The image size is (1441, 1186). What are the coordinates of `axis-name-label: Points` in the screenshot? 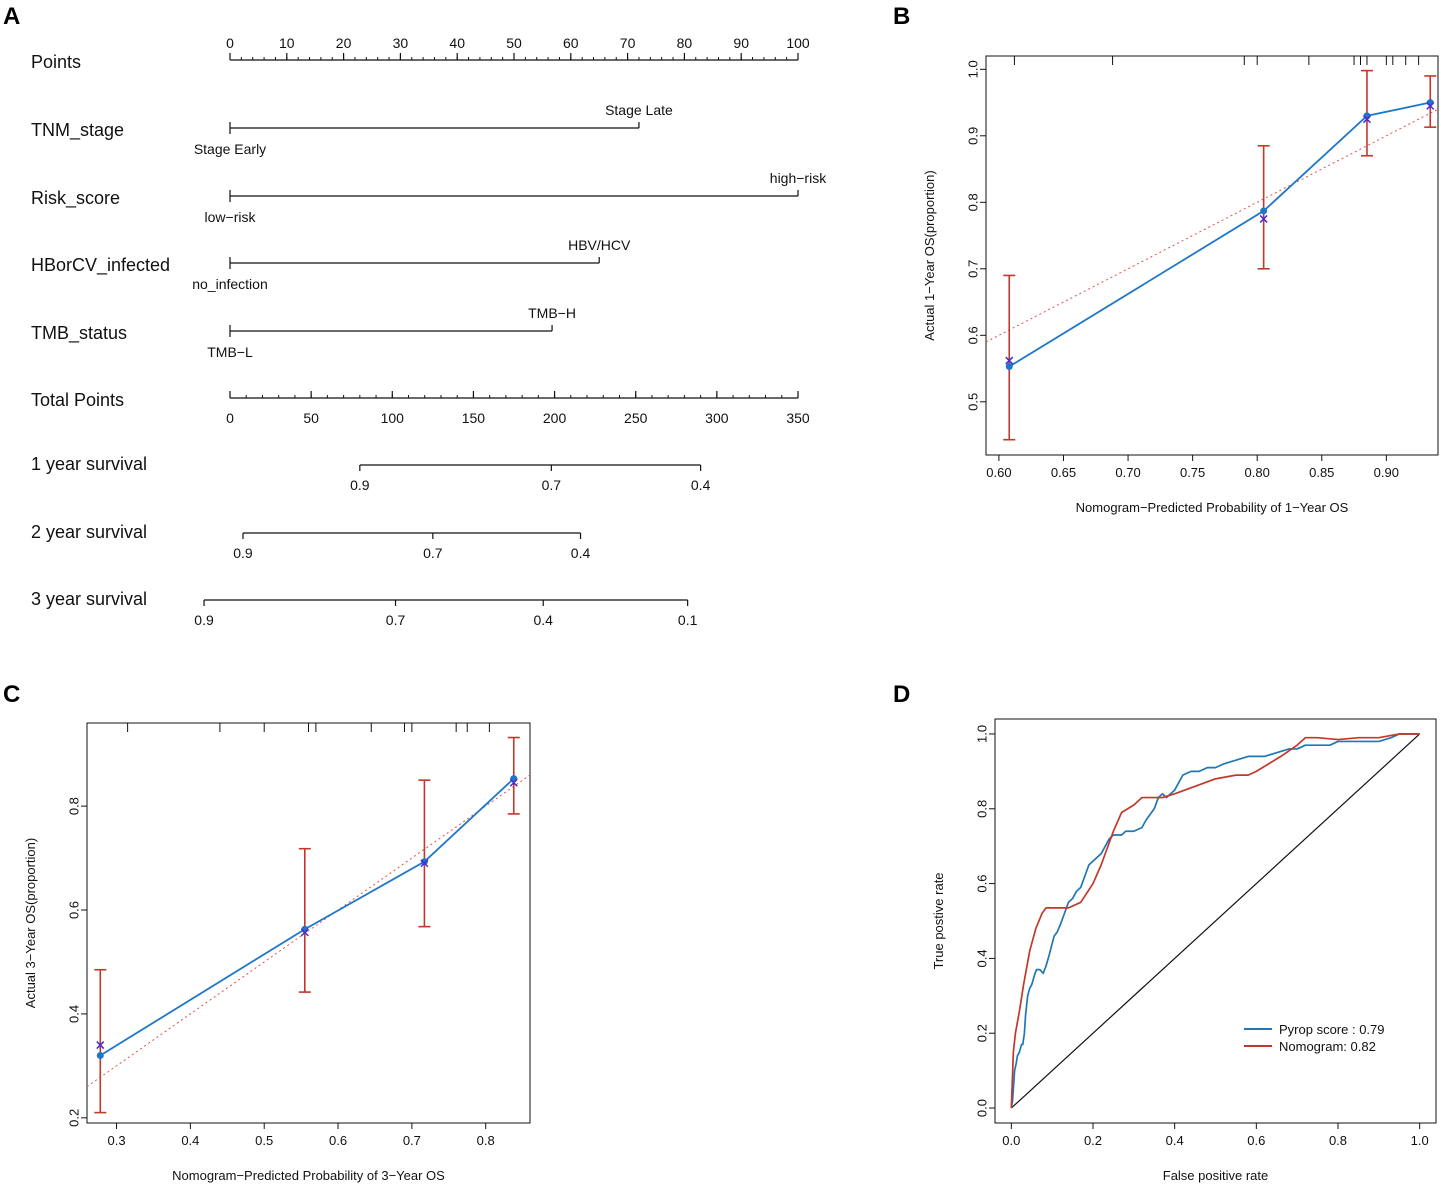 It's located at (56, 62).